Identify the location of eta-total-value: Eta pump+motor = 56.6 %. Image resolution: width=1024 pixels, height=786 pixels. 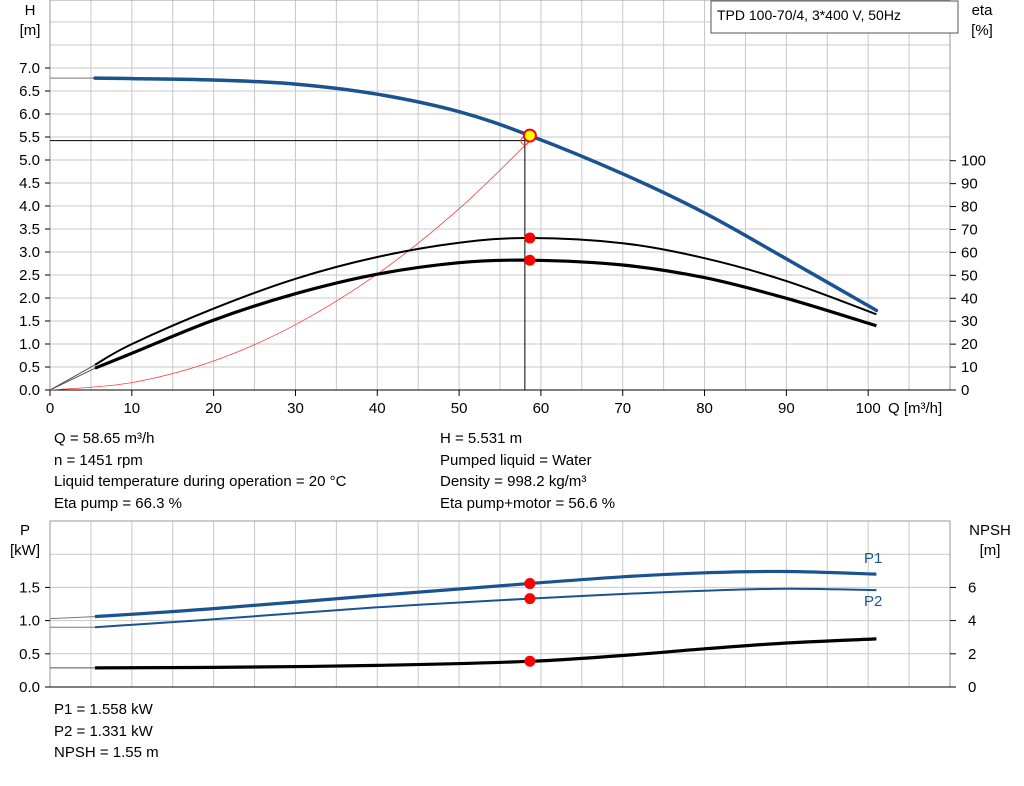
(528, 503).